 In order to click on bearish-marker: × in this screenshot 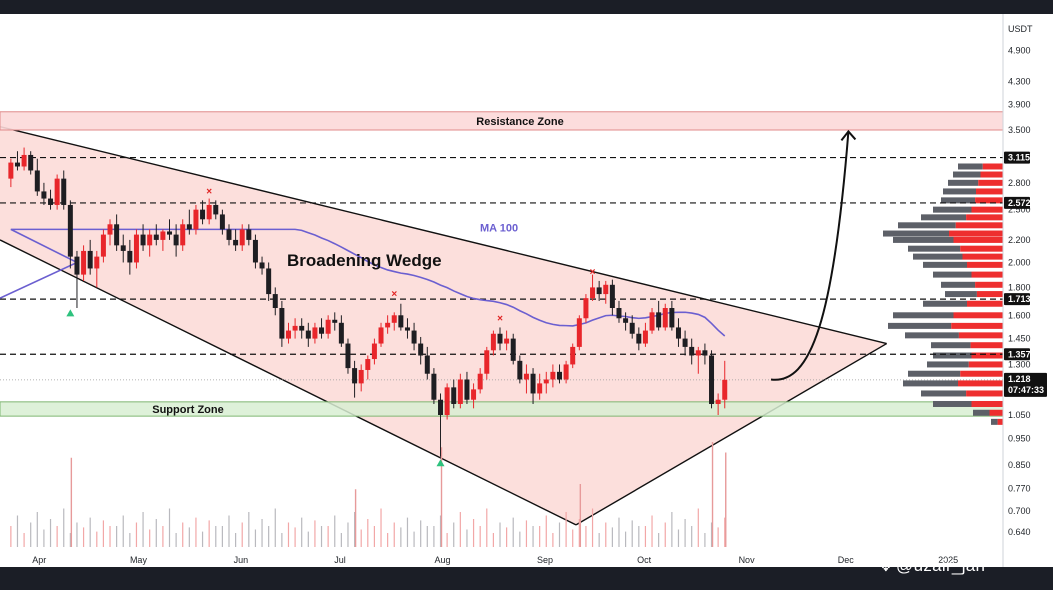, I will do `click(209, 191)`.